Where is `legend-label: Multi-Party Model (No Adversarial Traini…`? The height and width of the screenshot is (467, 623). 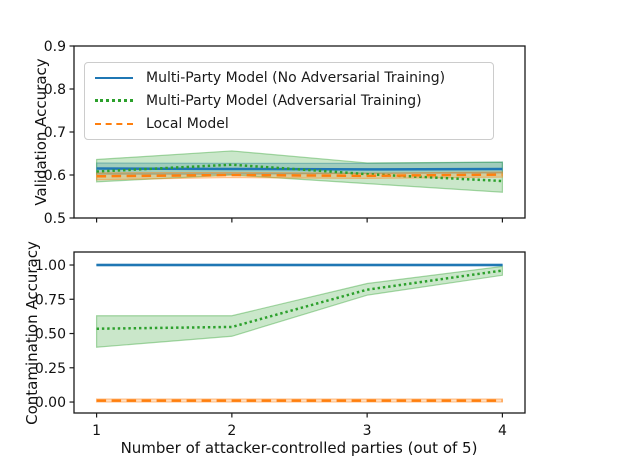
legend-label: Multi-Party Model (No Adversarial Traini… is located at coordinates (296, 77).